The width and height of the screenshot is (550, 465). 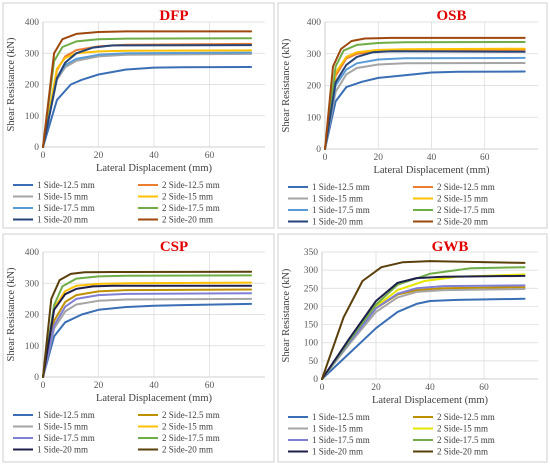 I want to click on y-tick-label: 250, so click(x=311, y=289).